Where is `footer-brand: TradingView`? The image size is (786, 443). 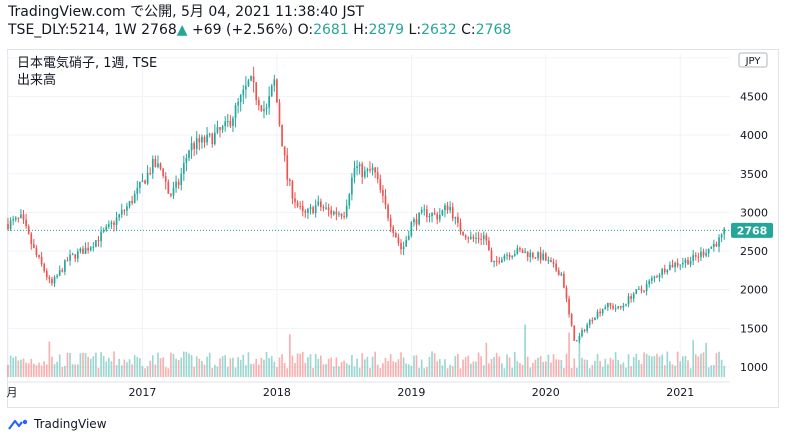 footer-brand: TradingView is located at coordinates (57, 424).